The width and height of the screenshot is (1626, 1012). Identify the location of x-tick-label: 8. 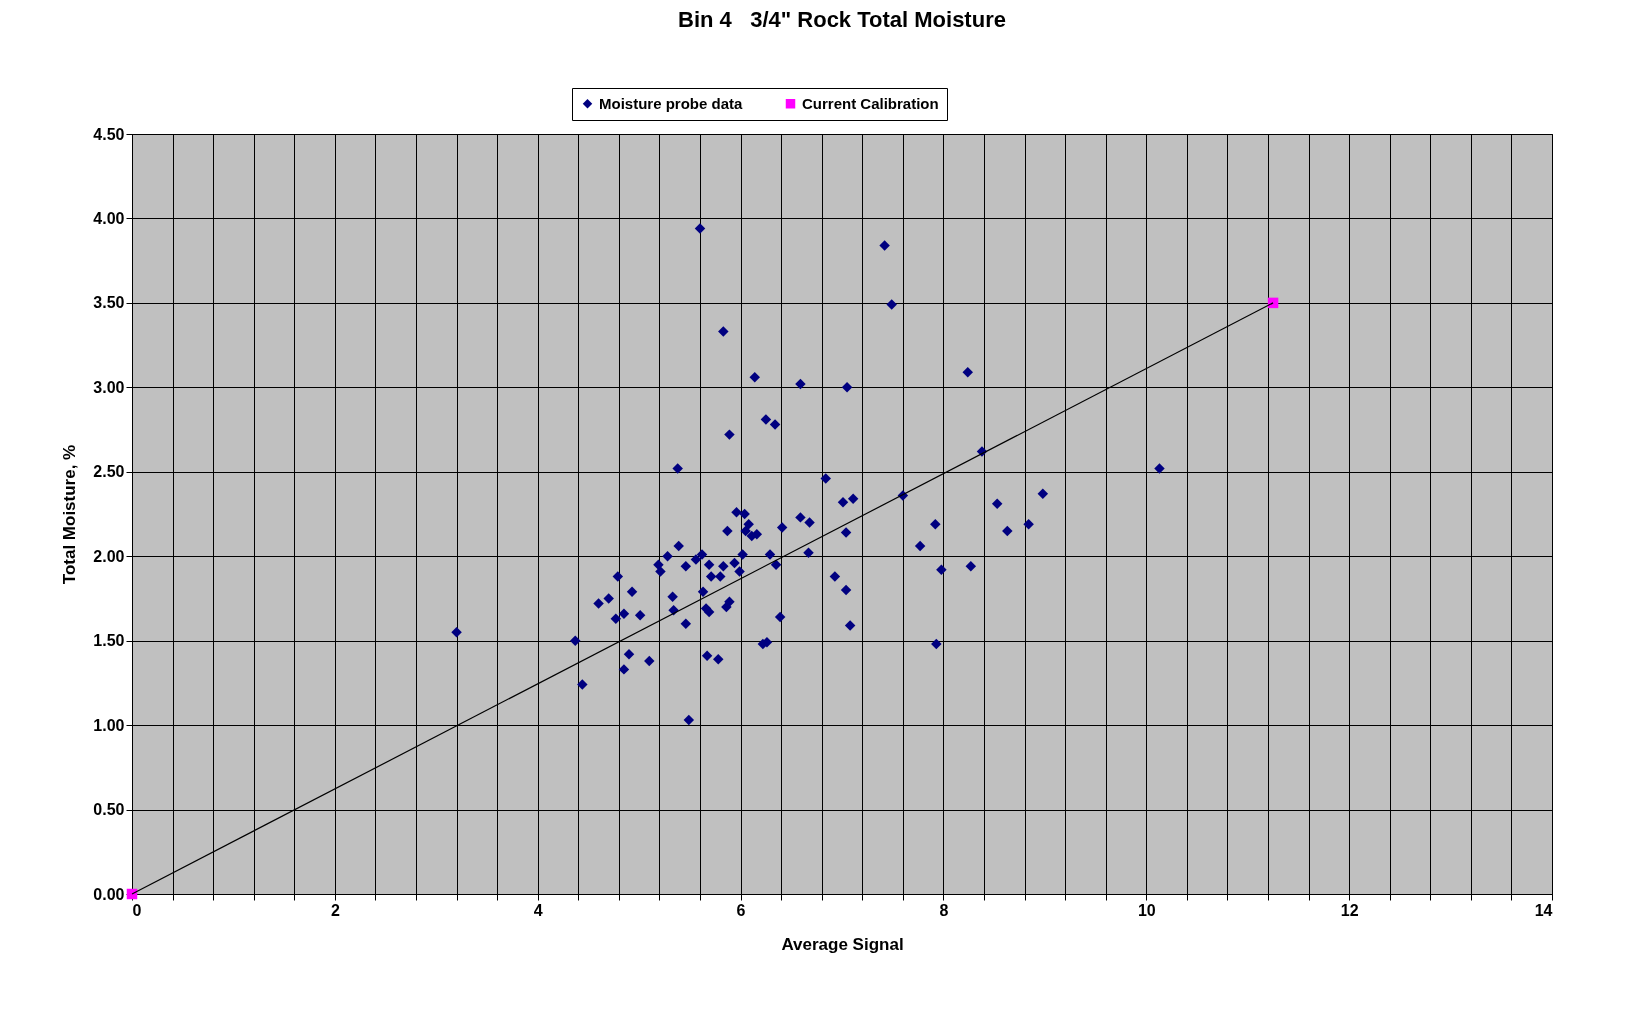
(944, 910).